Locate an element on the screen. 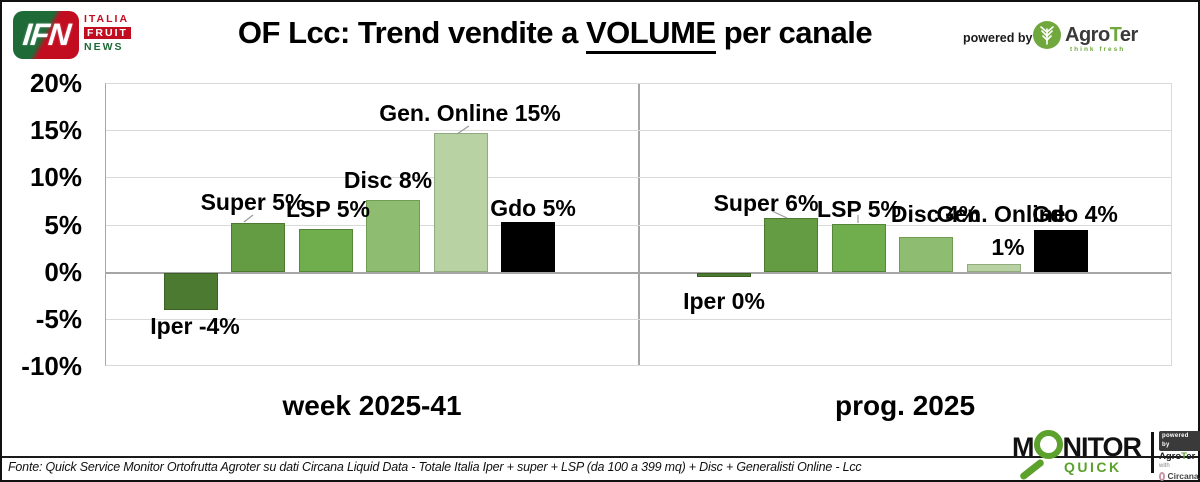  bar-prog-2025-lsp is located at coordinates (858, 247).